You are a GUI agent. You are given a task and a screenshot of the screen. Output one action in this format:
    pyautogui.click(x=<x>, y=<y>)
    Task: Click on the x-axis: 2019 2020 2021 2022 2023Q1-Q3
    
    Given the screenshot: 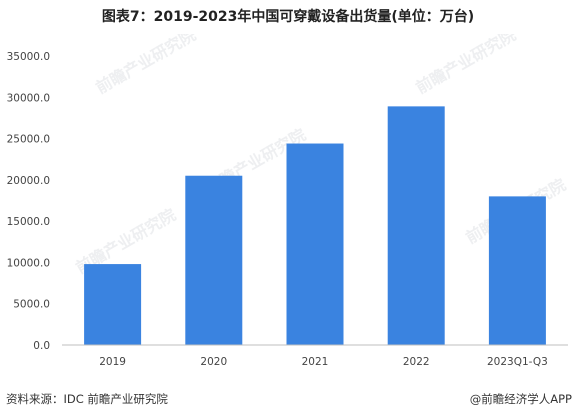 What is the action you would take?
    pyautogui.click(x=315, y=356)
    